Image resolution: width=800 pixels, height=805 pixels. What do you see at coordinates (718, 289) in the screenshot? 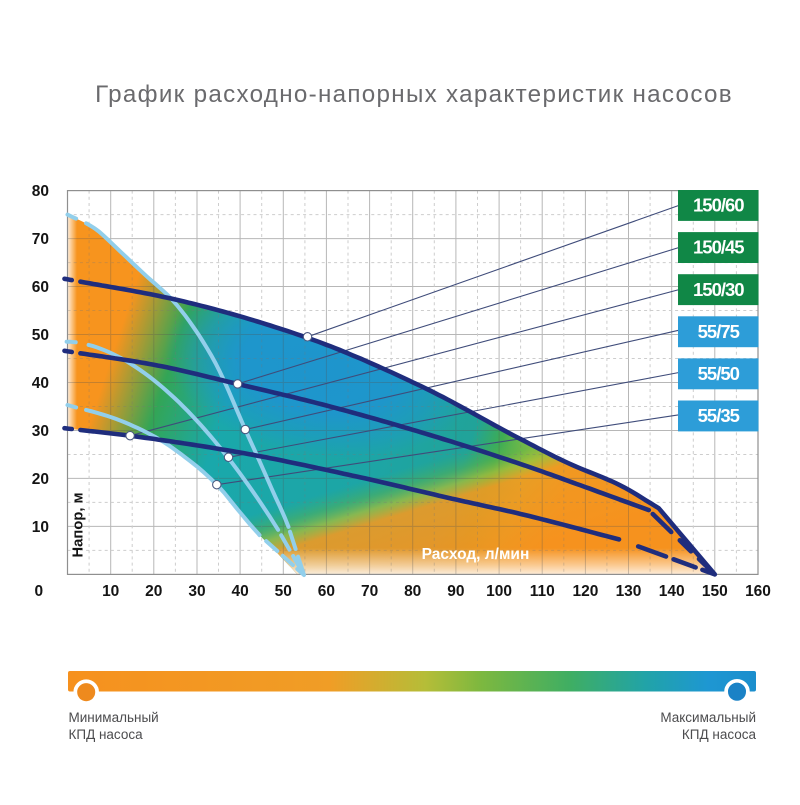
I see `svg-text: 150/30` at bounding box center [718, 289].